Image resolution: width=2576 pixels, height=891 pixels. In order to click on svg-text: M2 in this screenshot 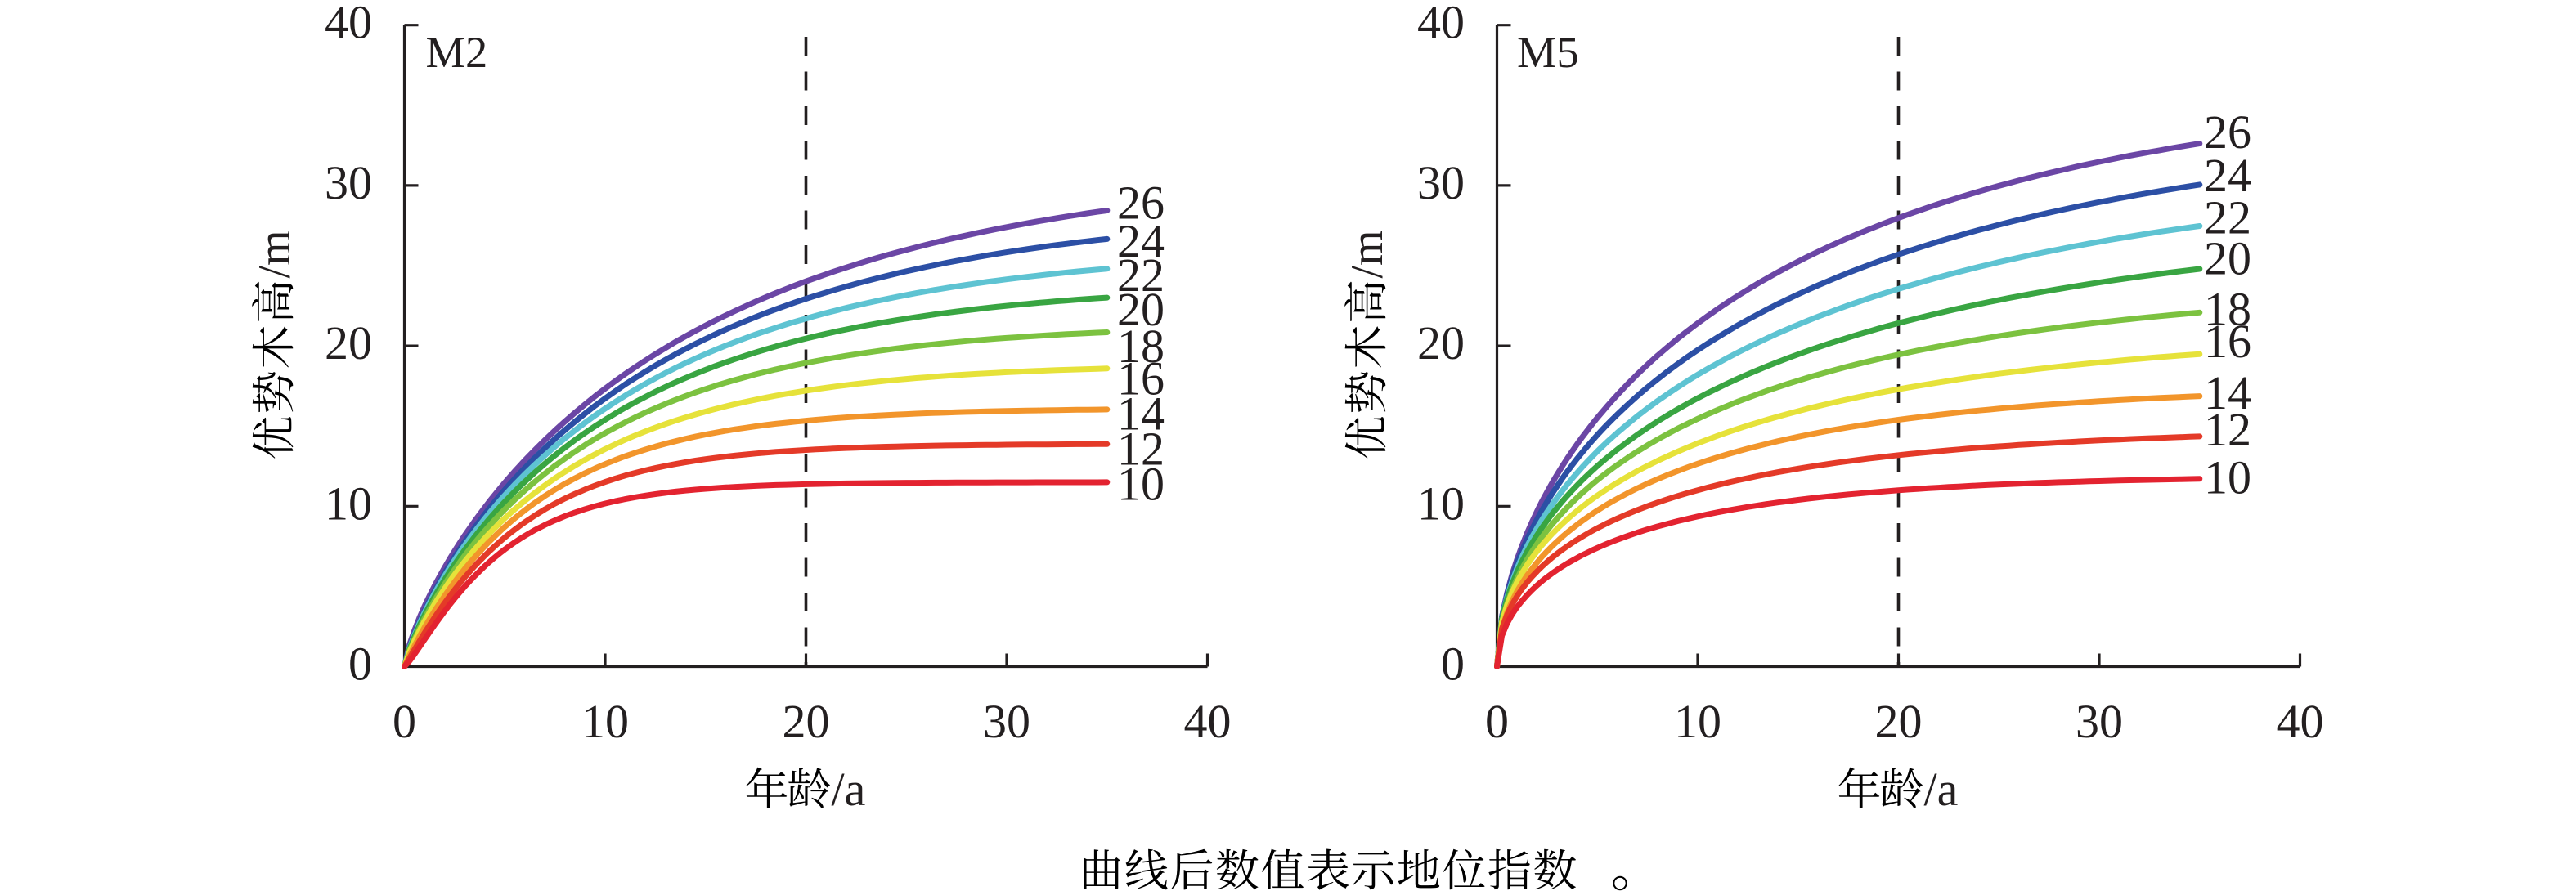, I will do `click(457, 52)`.